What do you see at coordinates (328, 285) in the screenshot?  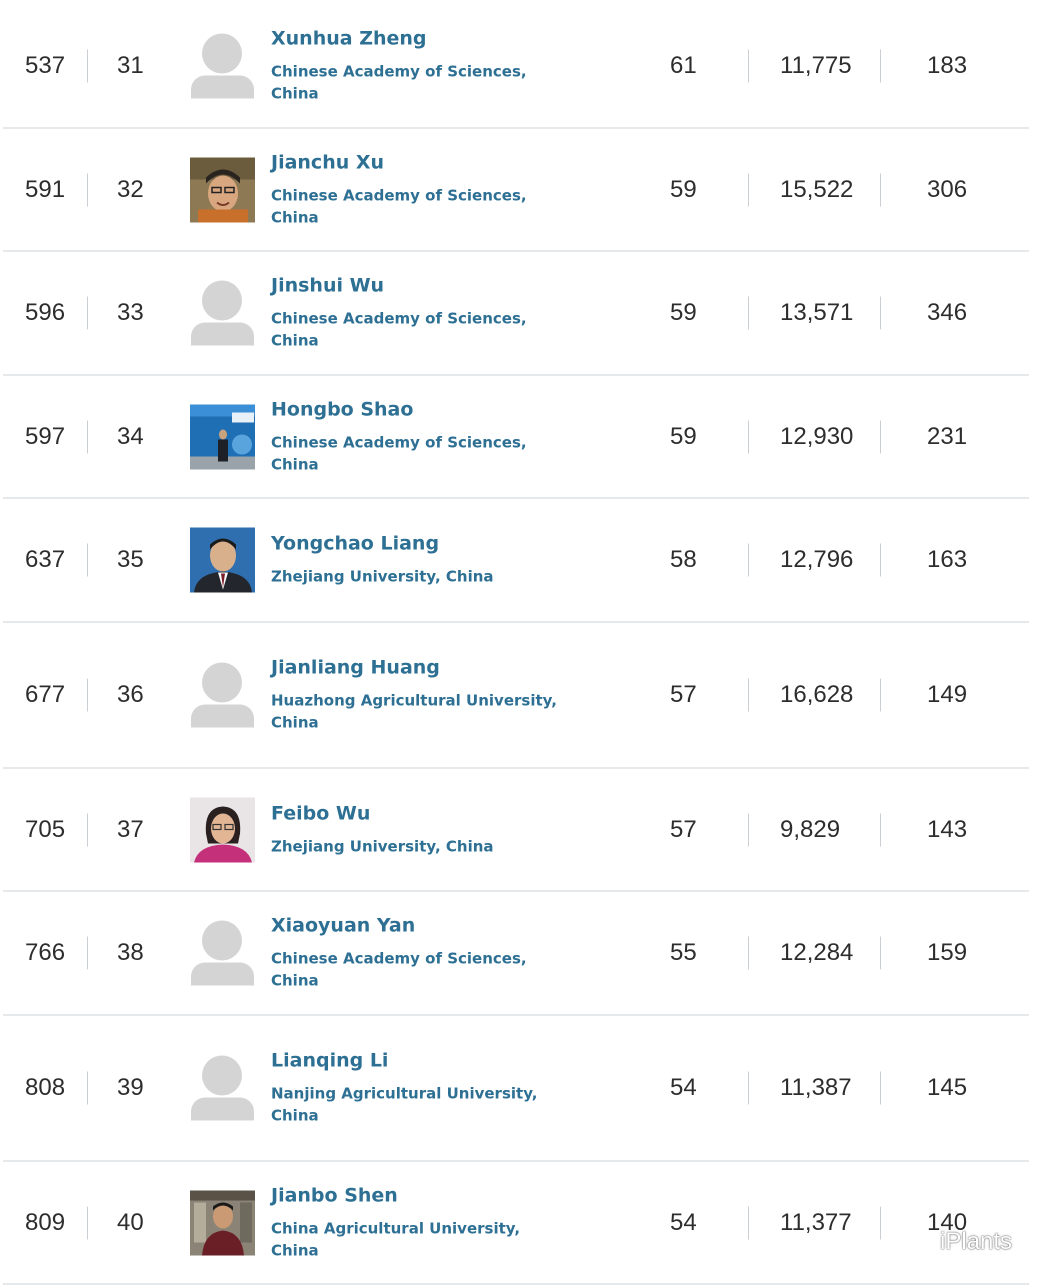 I see `scientist-name-link: Jinshui Wu` at bounding box center [328, 285].